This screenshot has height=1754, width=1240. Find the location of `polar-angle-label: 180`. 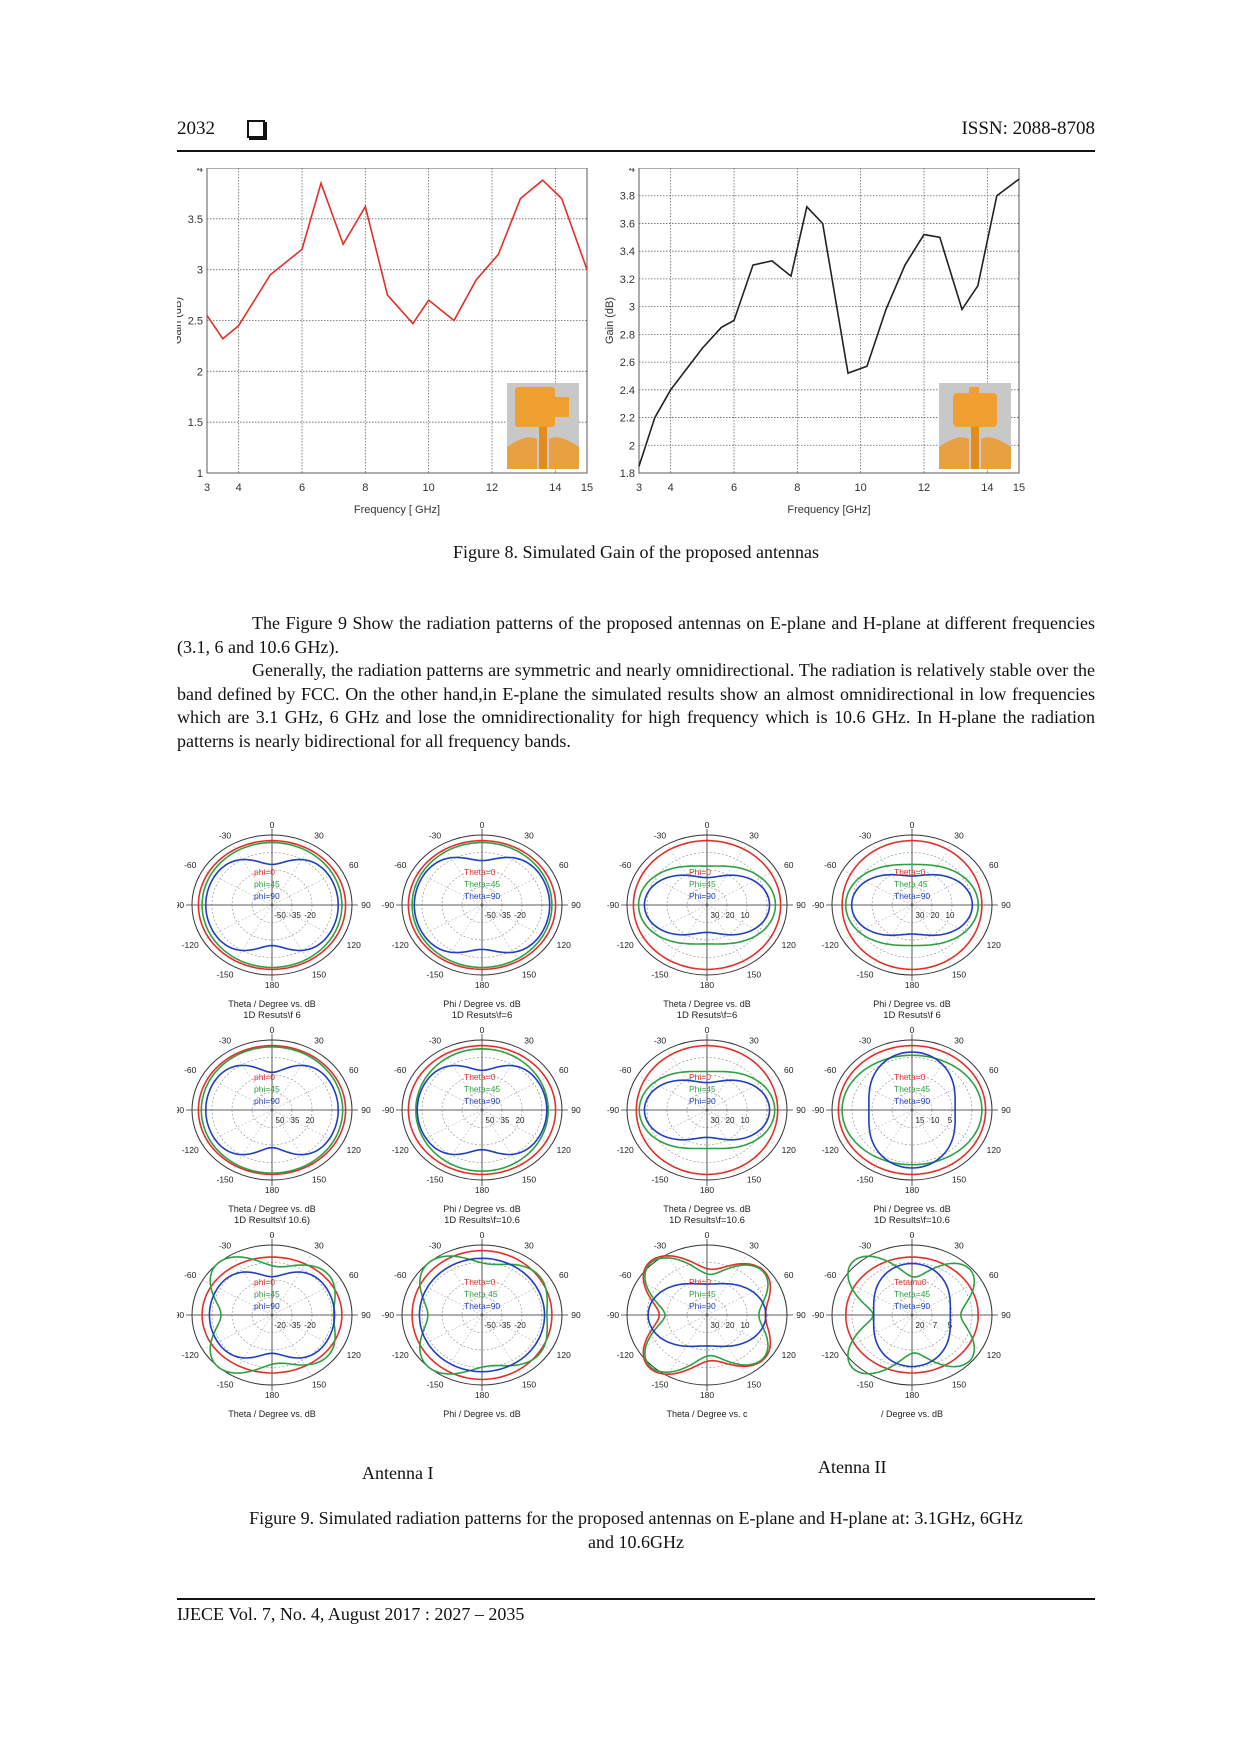

polar-angle-label: 180 is located at coordinates (272, 1395).